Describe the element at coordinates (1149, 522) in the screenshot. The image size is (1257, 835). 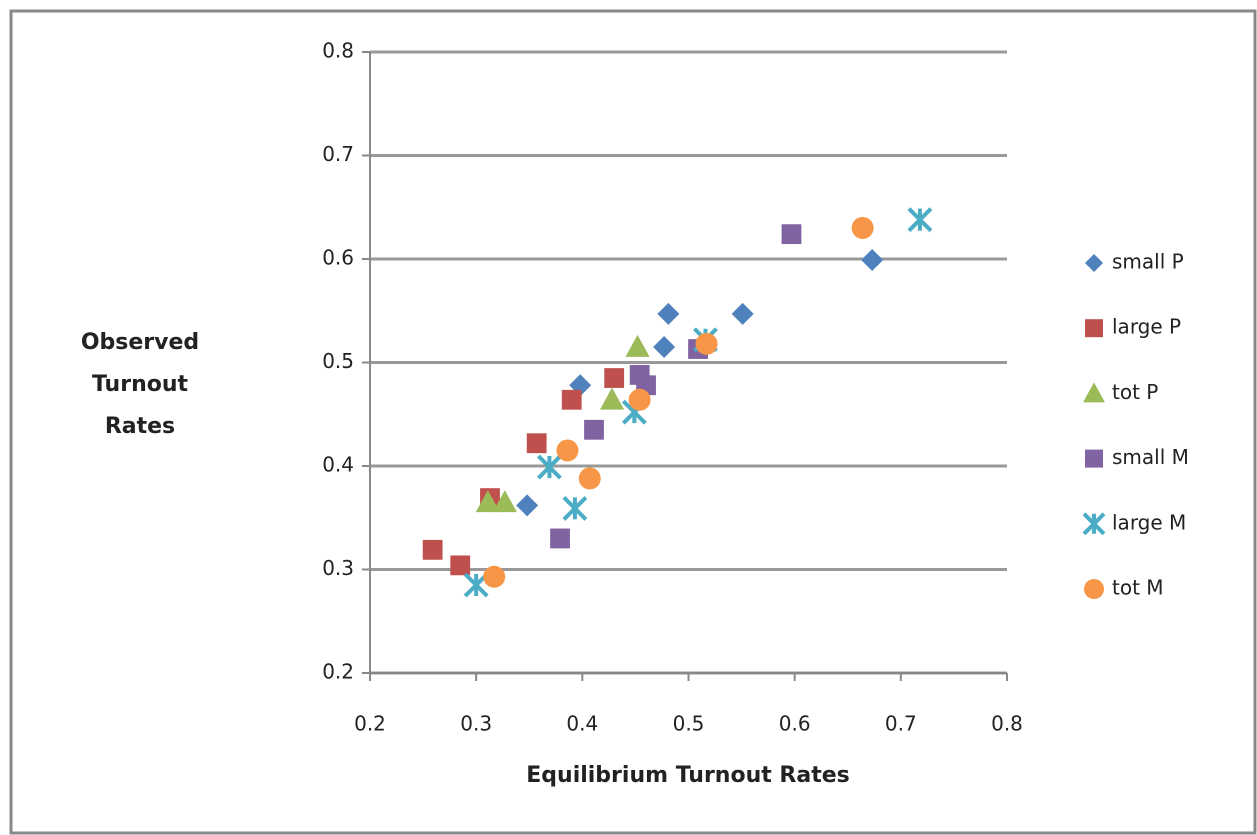
I see `legend-label: large M` at that location.